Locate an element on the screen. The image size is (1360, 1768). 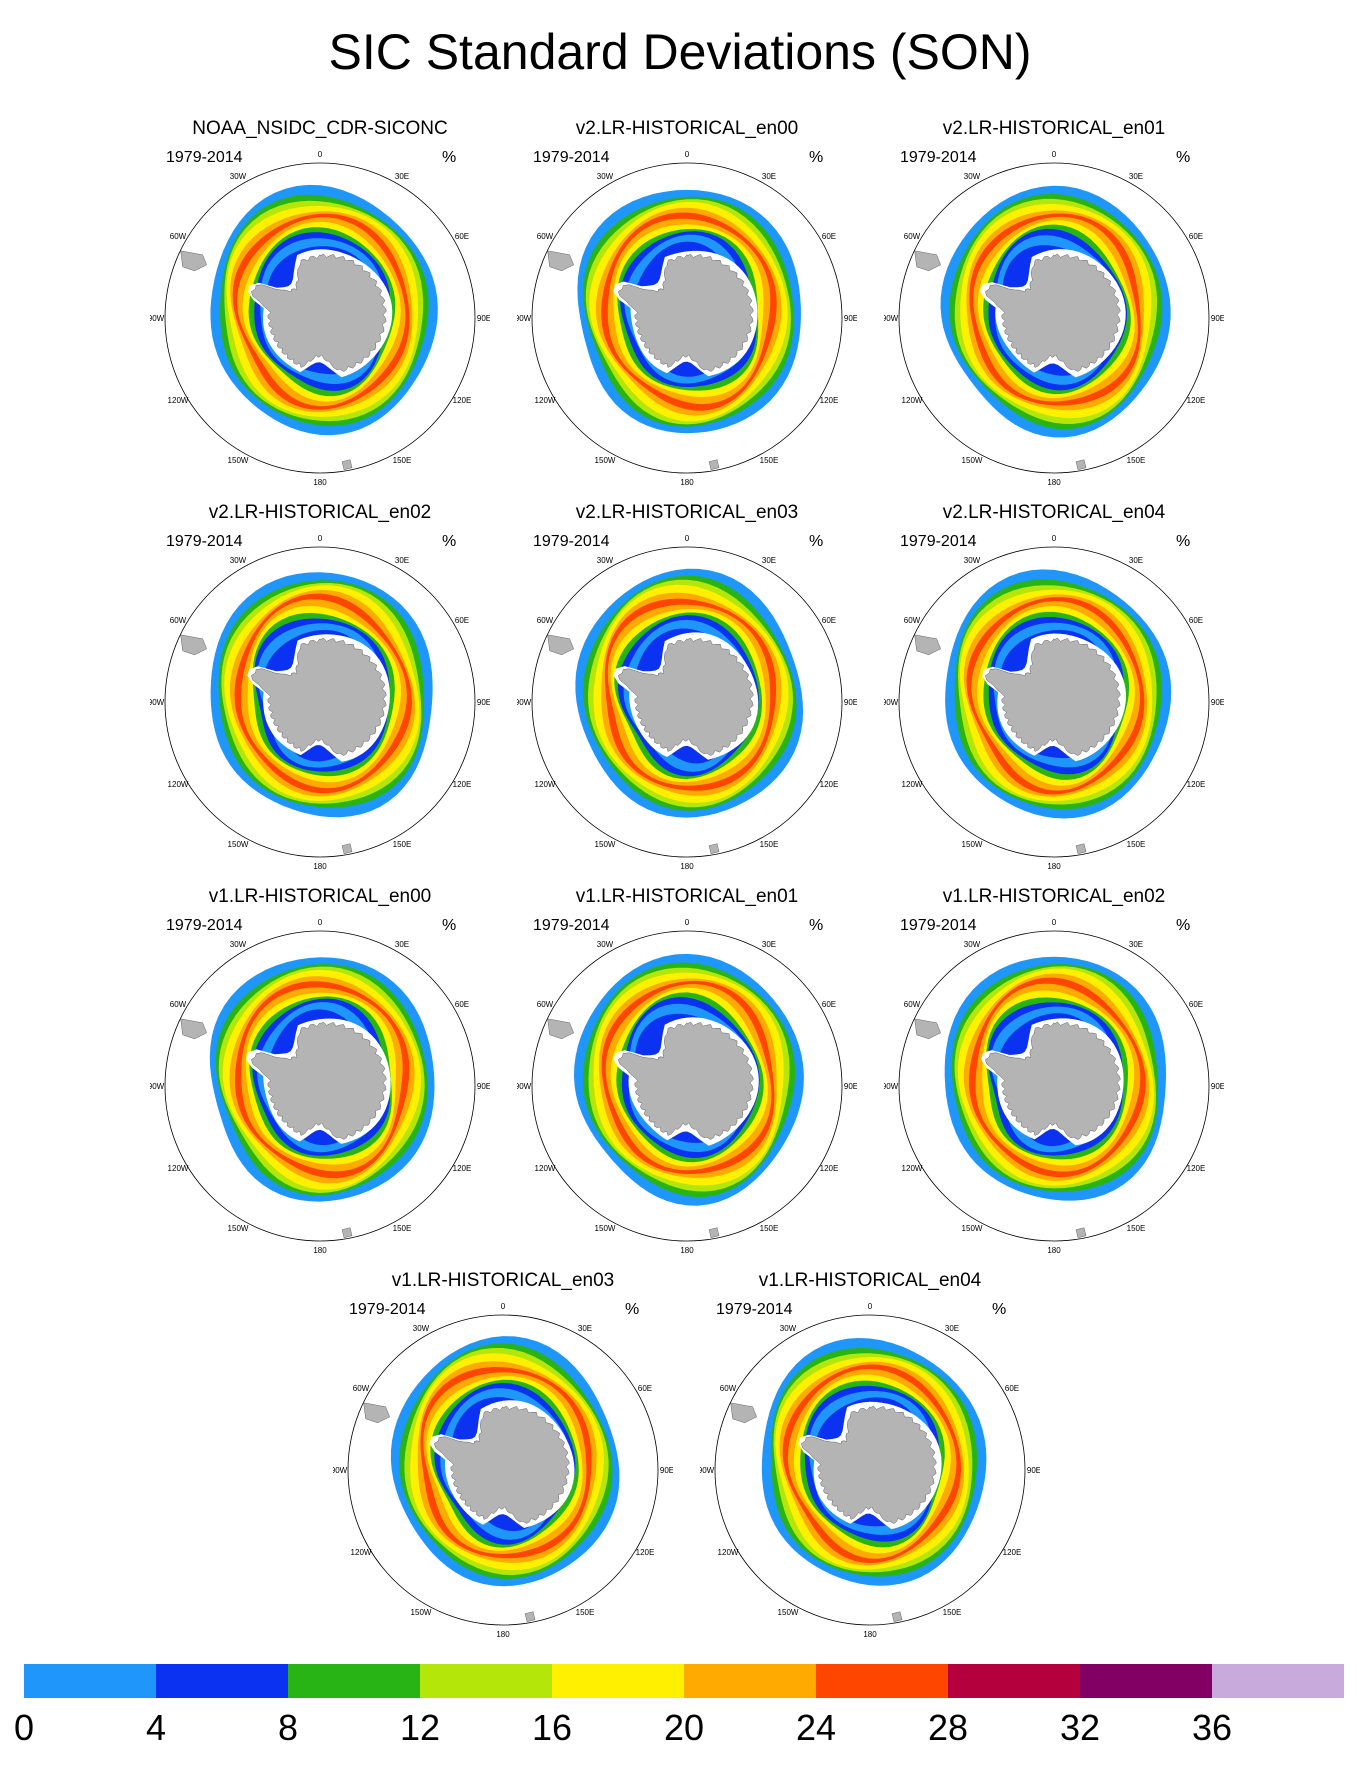
panel-title: v1.LR-HISTORICAL_en00 is located at coordinates (320, 896).